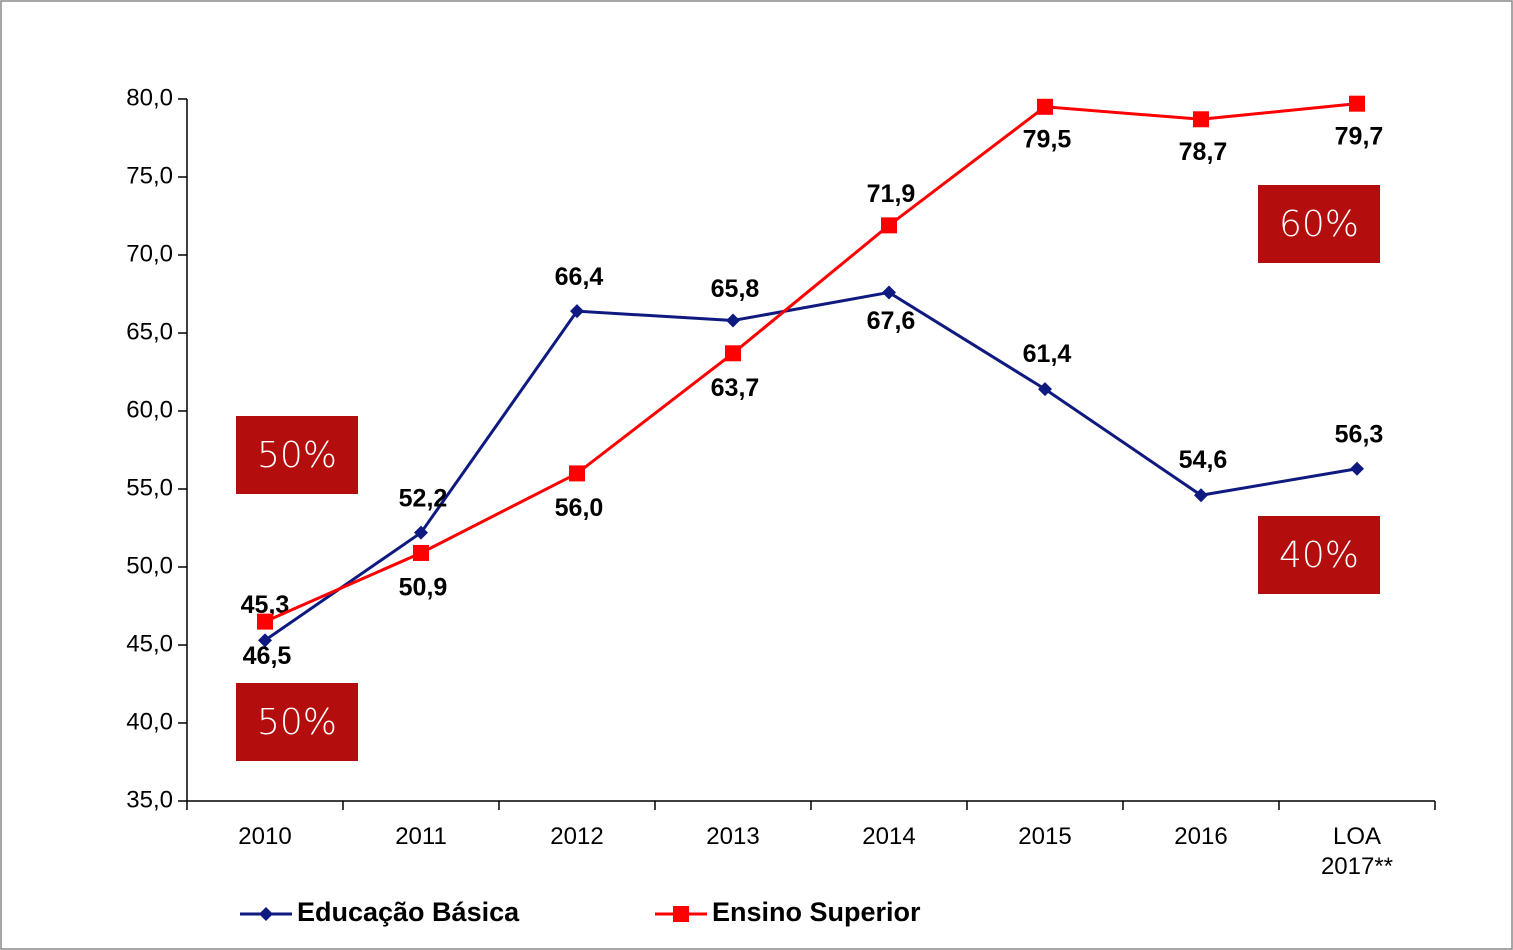 This screenshot has height=950, width=1513. I want to click on data-label: 67,6, so click(891, 321).